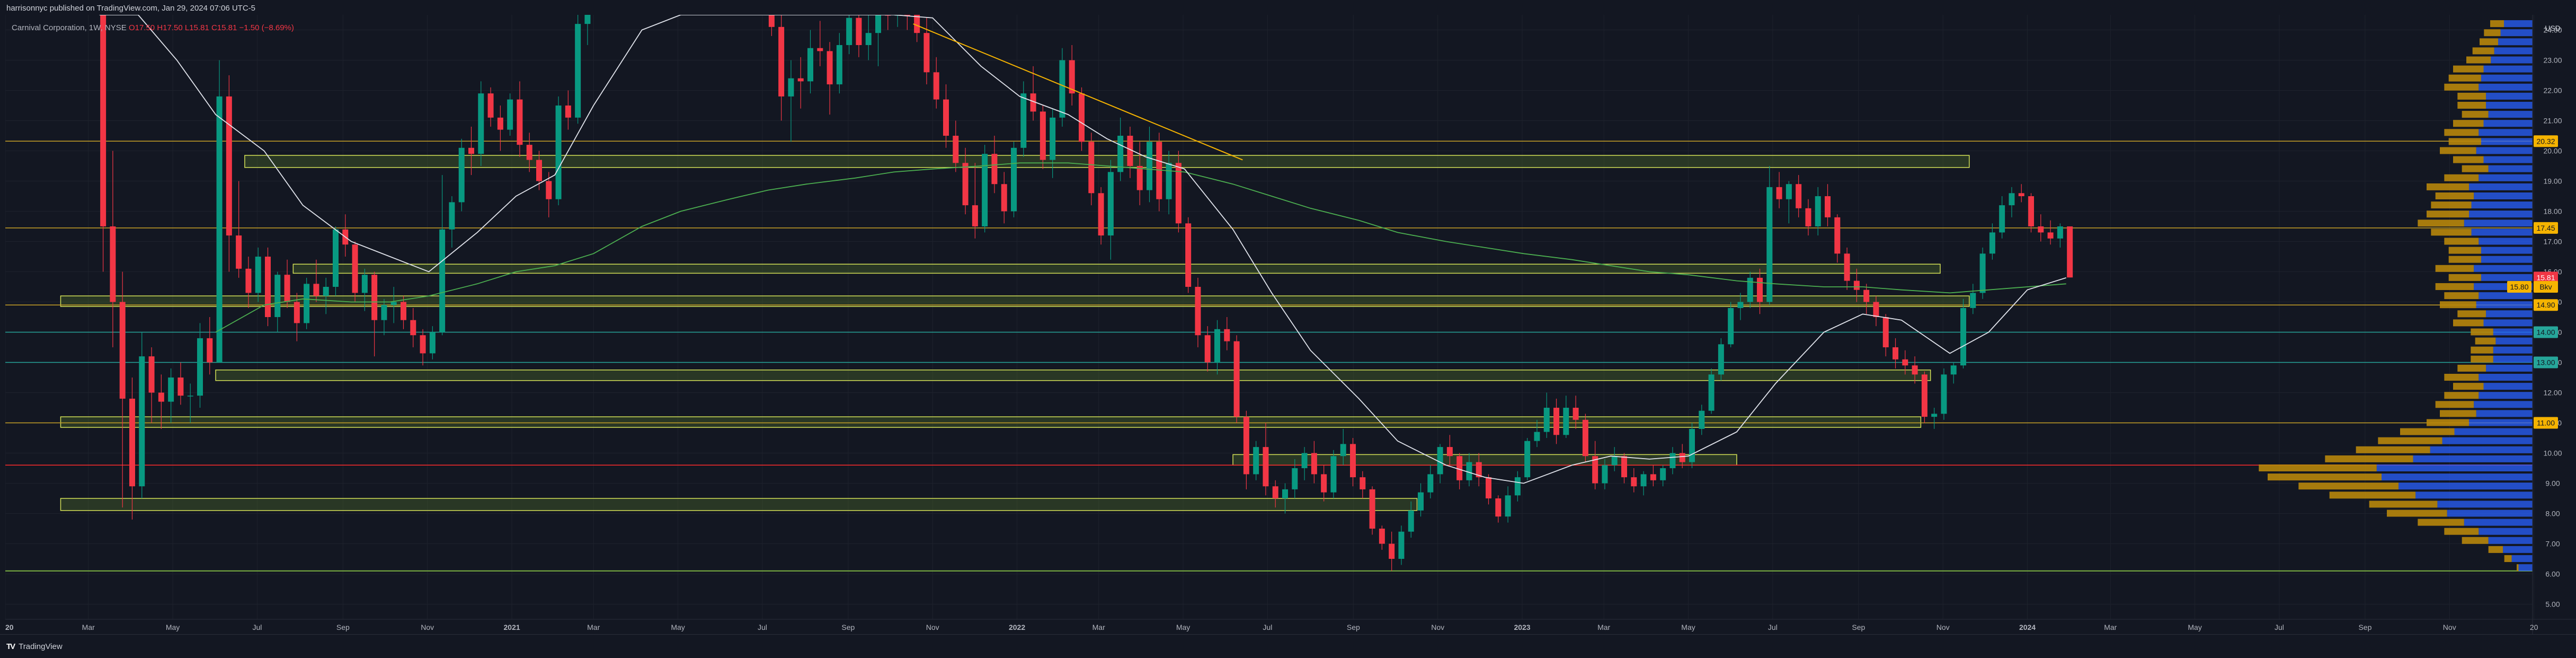 This screenshot has width=2576, height=658. What do you see at coordinates (2365, 627) in the screenshot?
I see `x-tick-label: Sep` at bounding box center [2365, 627].